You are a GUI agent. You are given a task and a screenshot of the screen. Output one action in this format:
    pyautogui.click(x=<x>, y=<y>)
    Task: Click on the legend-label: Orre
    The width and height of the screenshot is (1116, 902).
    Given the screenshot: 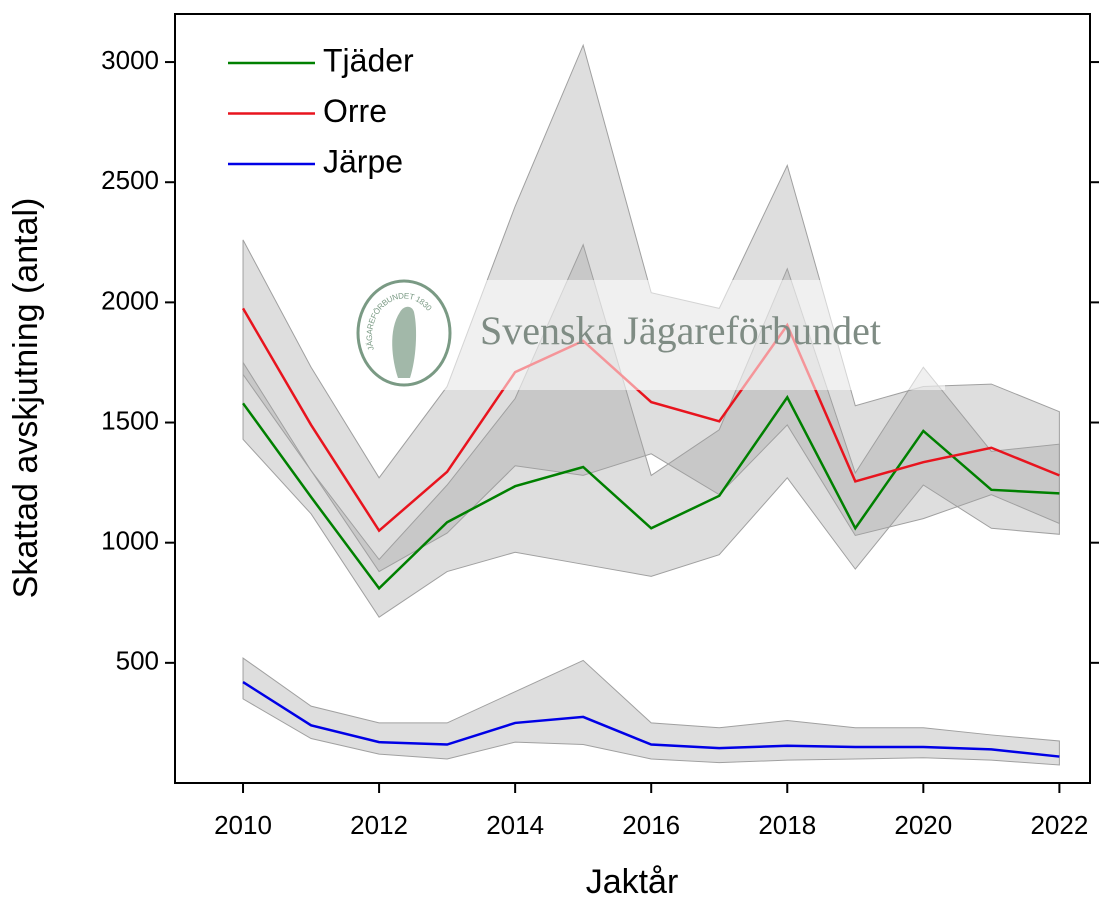 What is the action you would take?
    pyautogui.click(x=355, y=111)
    